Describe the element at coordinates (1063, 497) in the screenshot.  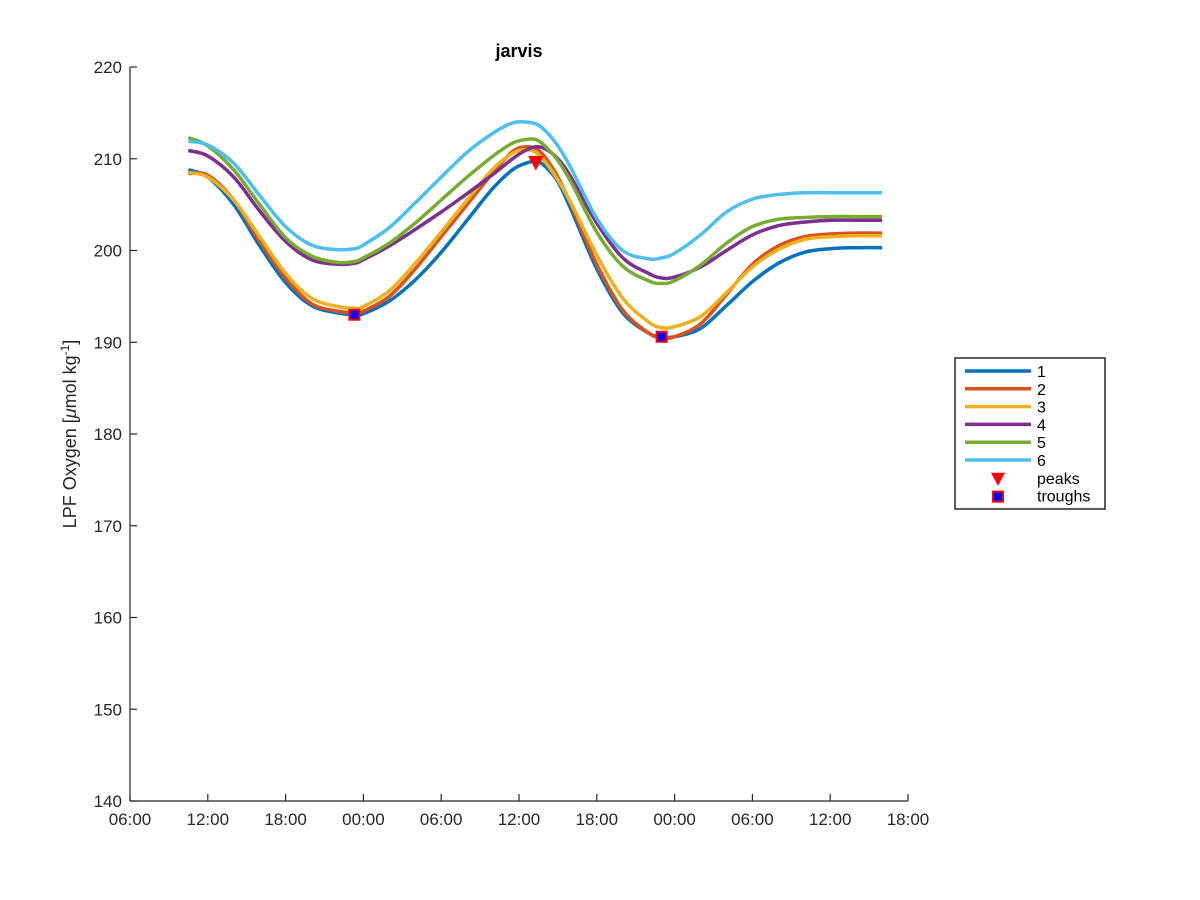
I see `legend-label-troughs: troughs` at that location.